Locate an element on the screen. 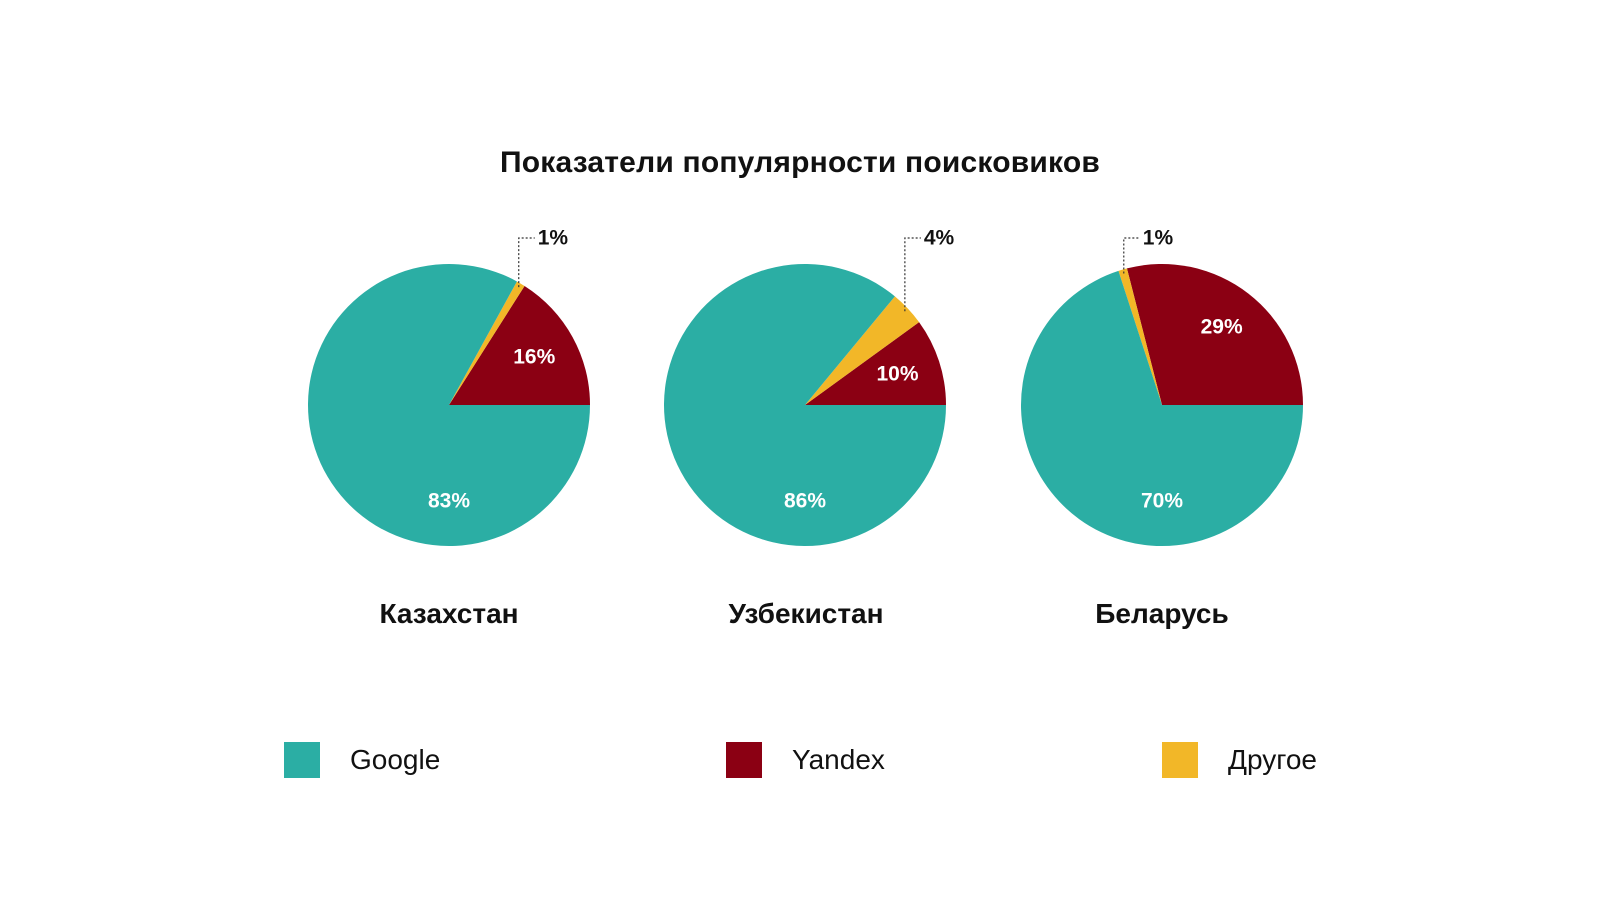 The height and width of the screenshot is (900, 1600). data-label-uzbekistan-google: 86% is located at coordinates (805, 501).